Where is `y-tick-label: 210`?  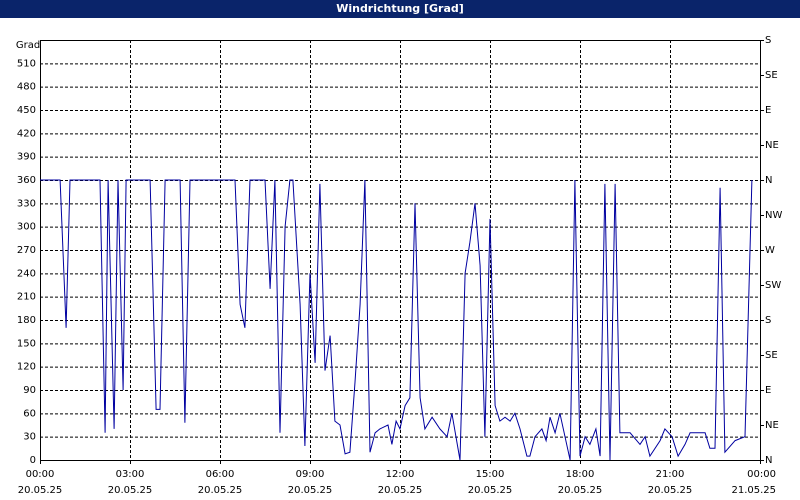 y-tick-label: 210 is located at coordinates (26, 297).